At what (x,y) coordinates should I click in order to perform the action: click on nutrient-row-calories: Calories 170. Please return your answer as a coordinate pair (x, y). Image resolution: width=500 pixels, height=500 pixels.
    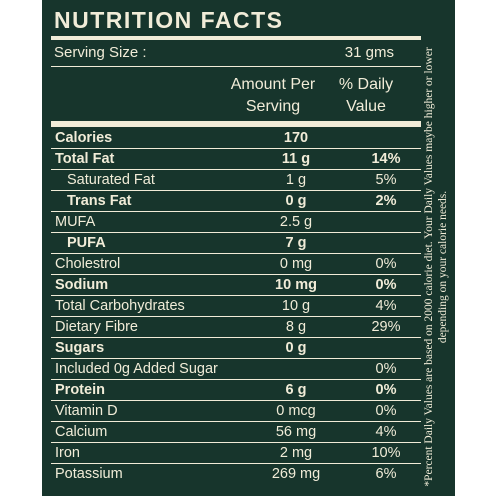
    Looking at the image, I should click on (236, 138).